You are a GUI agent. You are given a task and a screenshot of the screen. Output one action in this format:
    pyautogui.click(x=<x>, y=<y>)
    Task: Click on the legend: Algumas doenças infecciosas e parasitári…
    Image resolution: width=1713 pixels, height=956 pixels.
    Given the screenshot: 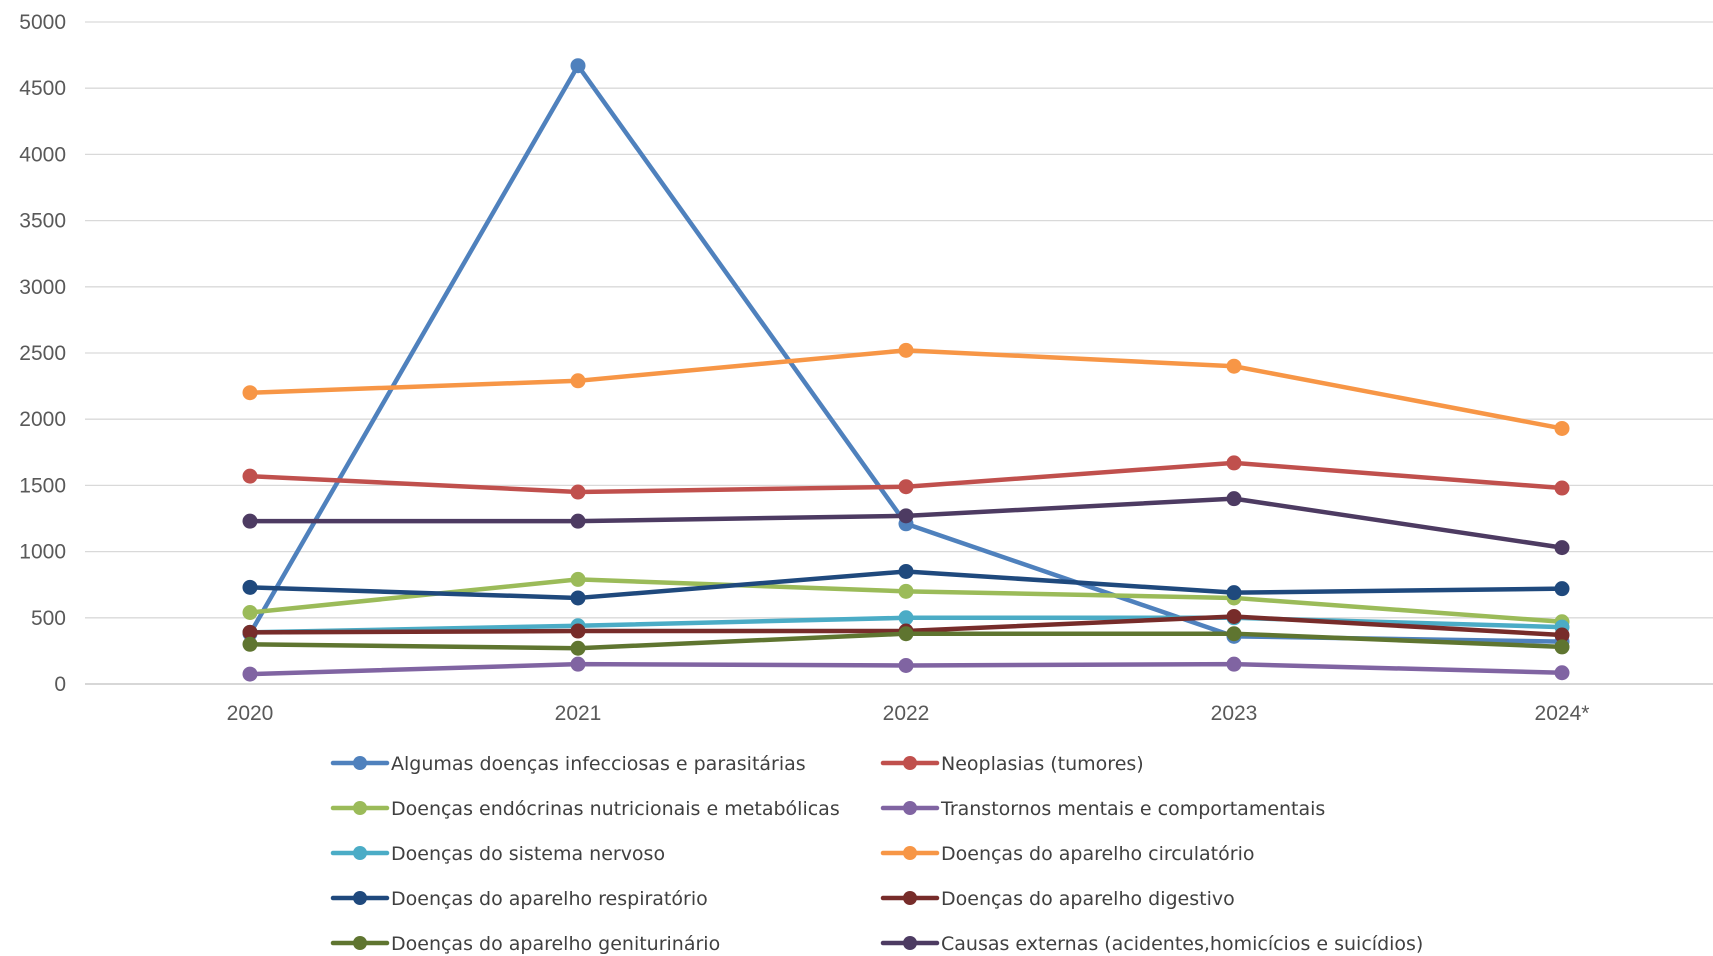 What is the action you would take?
    pyautogui.click(x=876, y=854)
    